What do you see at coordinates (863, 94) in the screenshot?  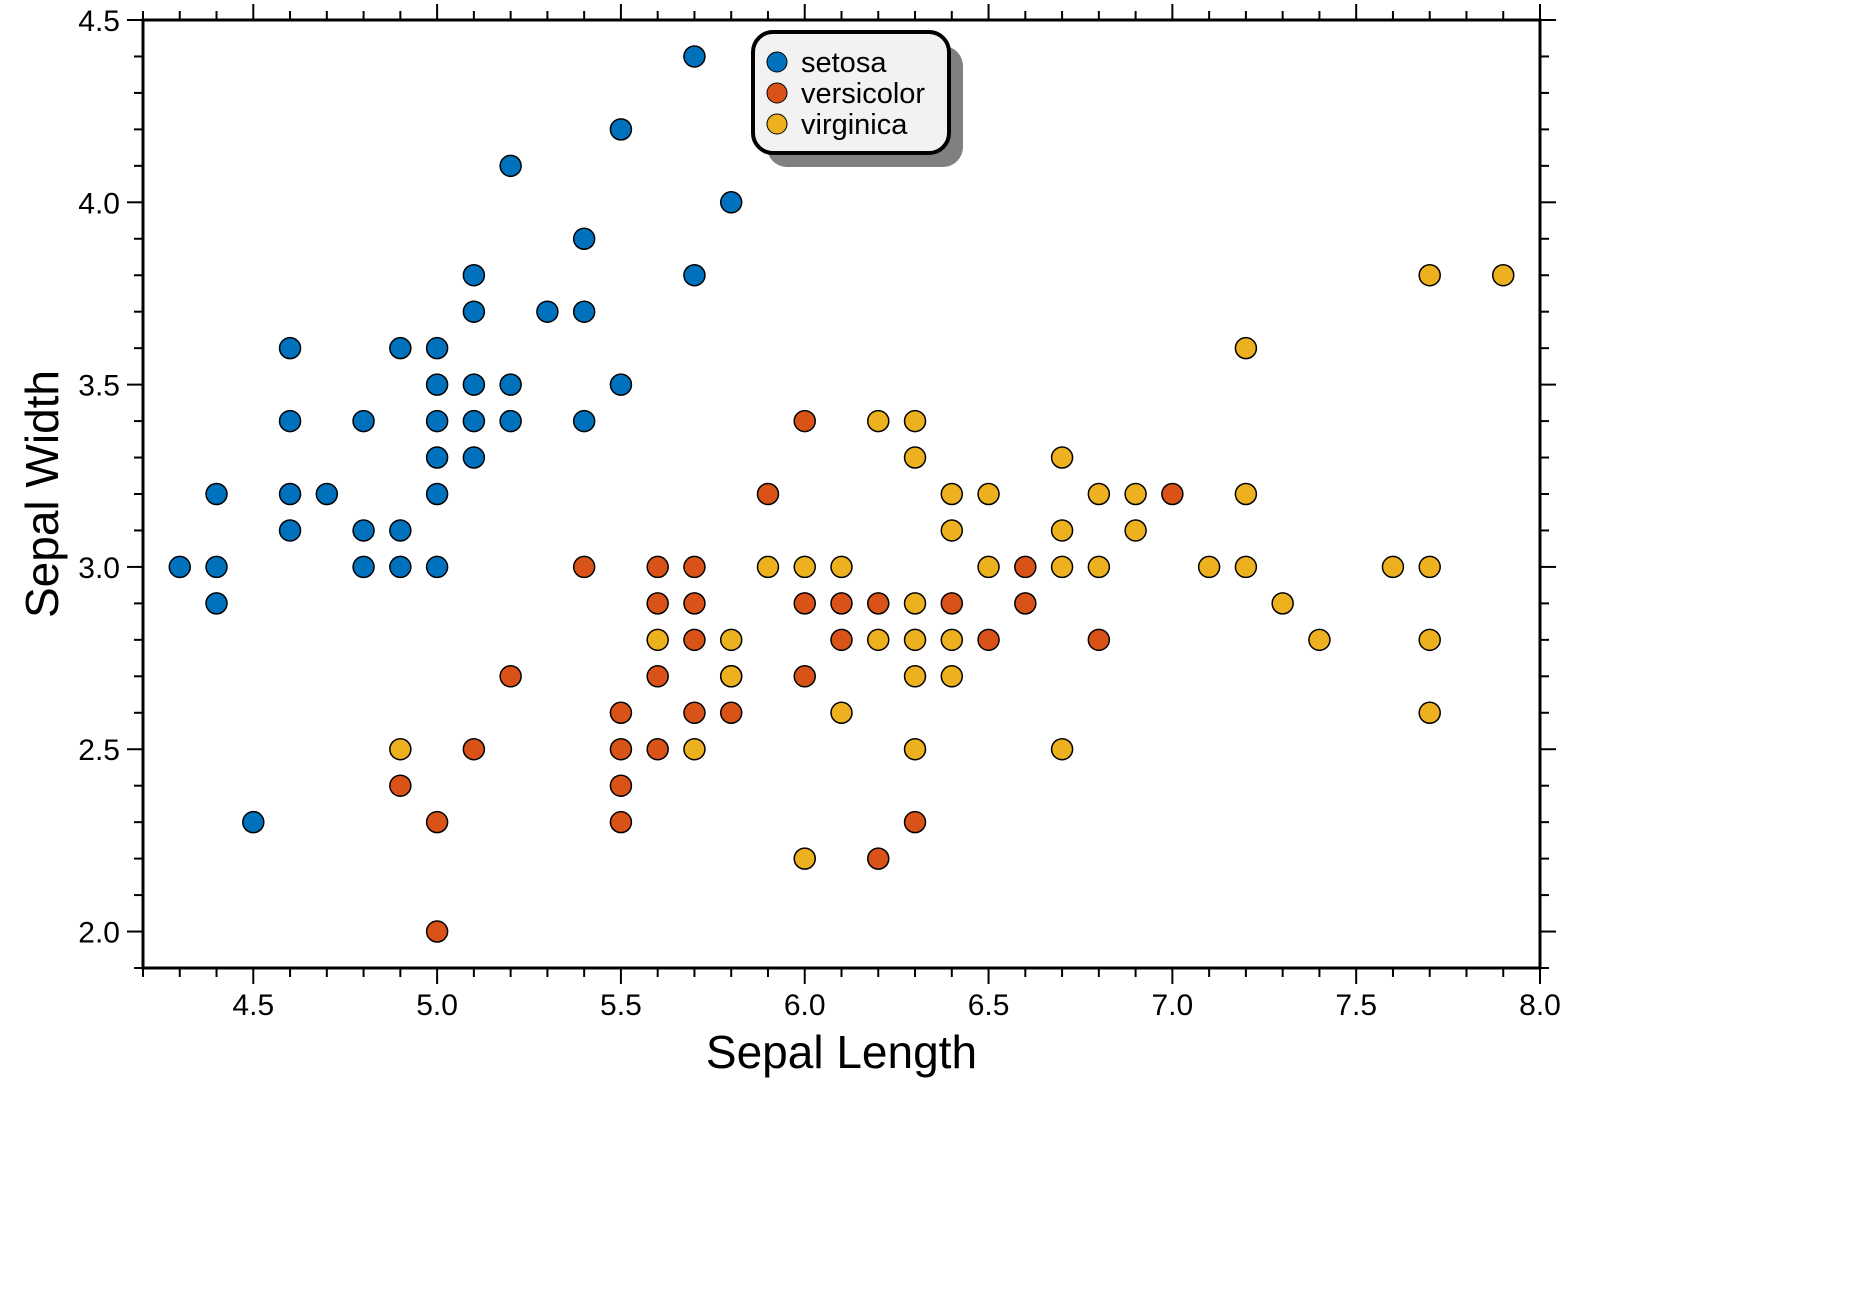 I see `legend-label-versicolor: versicolor` at bounding box center [863, 94].